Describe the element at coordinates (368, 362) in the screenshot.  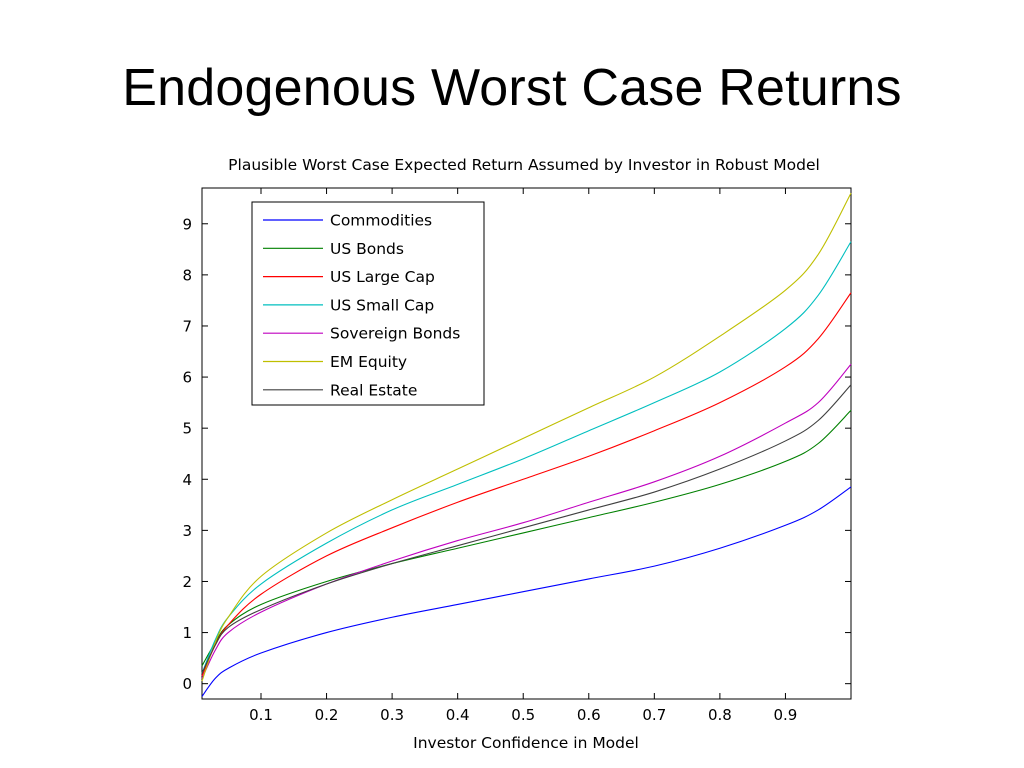
I see `legend-label-em-equity: EM Equity` at that location.